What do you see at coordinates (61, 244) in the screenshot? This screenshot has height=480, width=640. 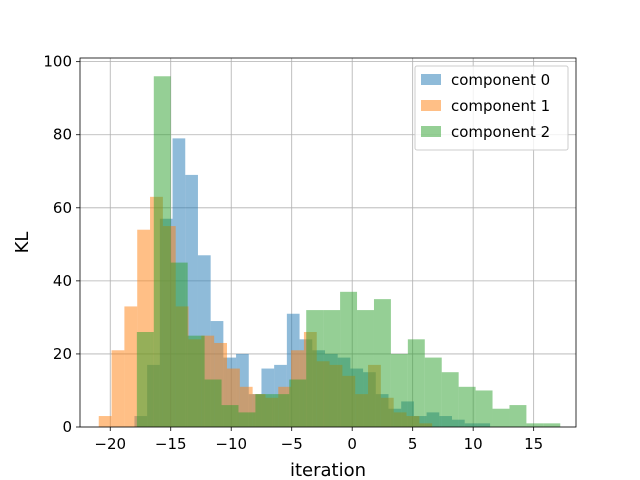 I see `y-axis-ticks: 0 20 40 60 80 100` at bounding box center [61, 244].